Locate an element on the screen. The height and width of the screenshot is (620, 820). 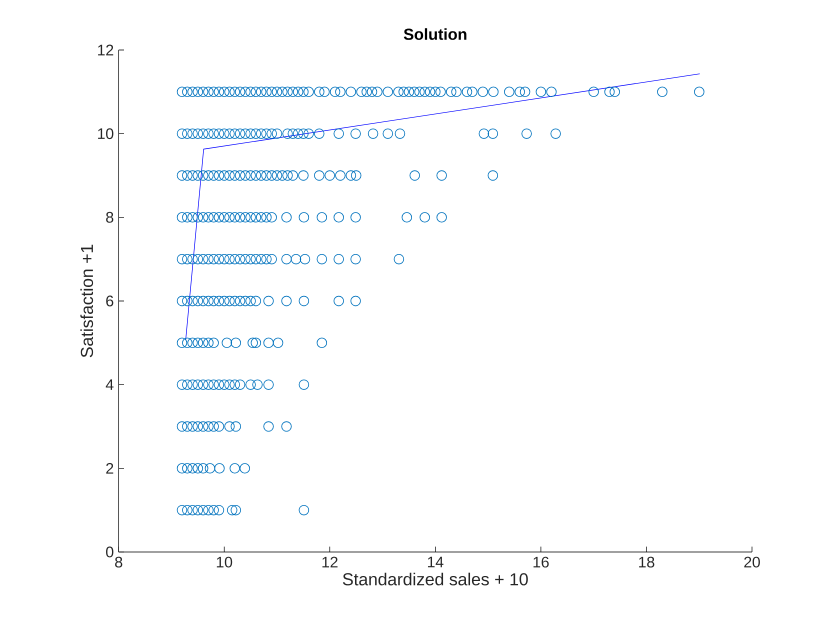
x-tick-label: 12 is located at coordinates (330, 562).